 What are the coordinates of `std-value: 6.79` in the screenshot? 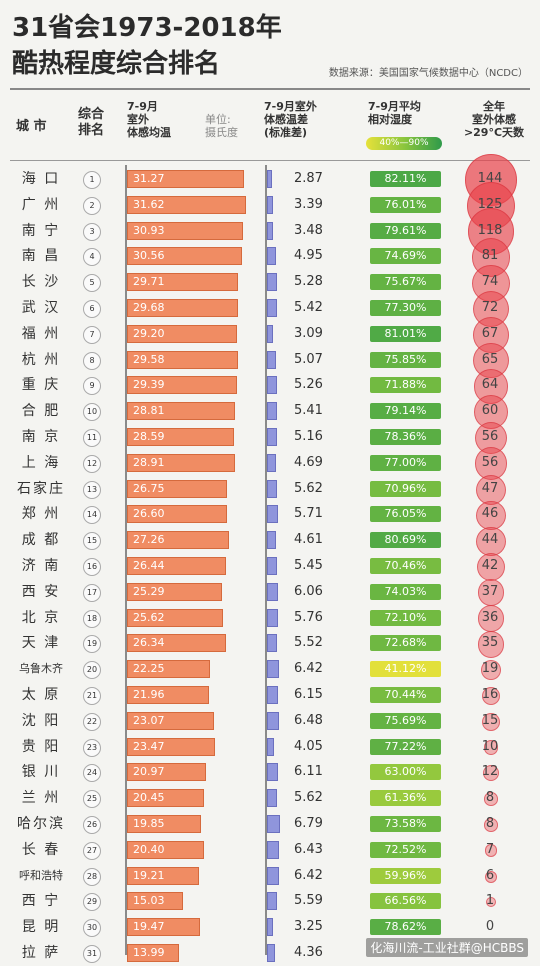 It's located at (308, 823).